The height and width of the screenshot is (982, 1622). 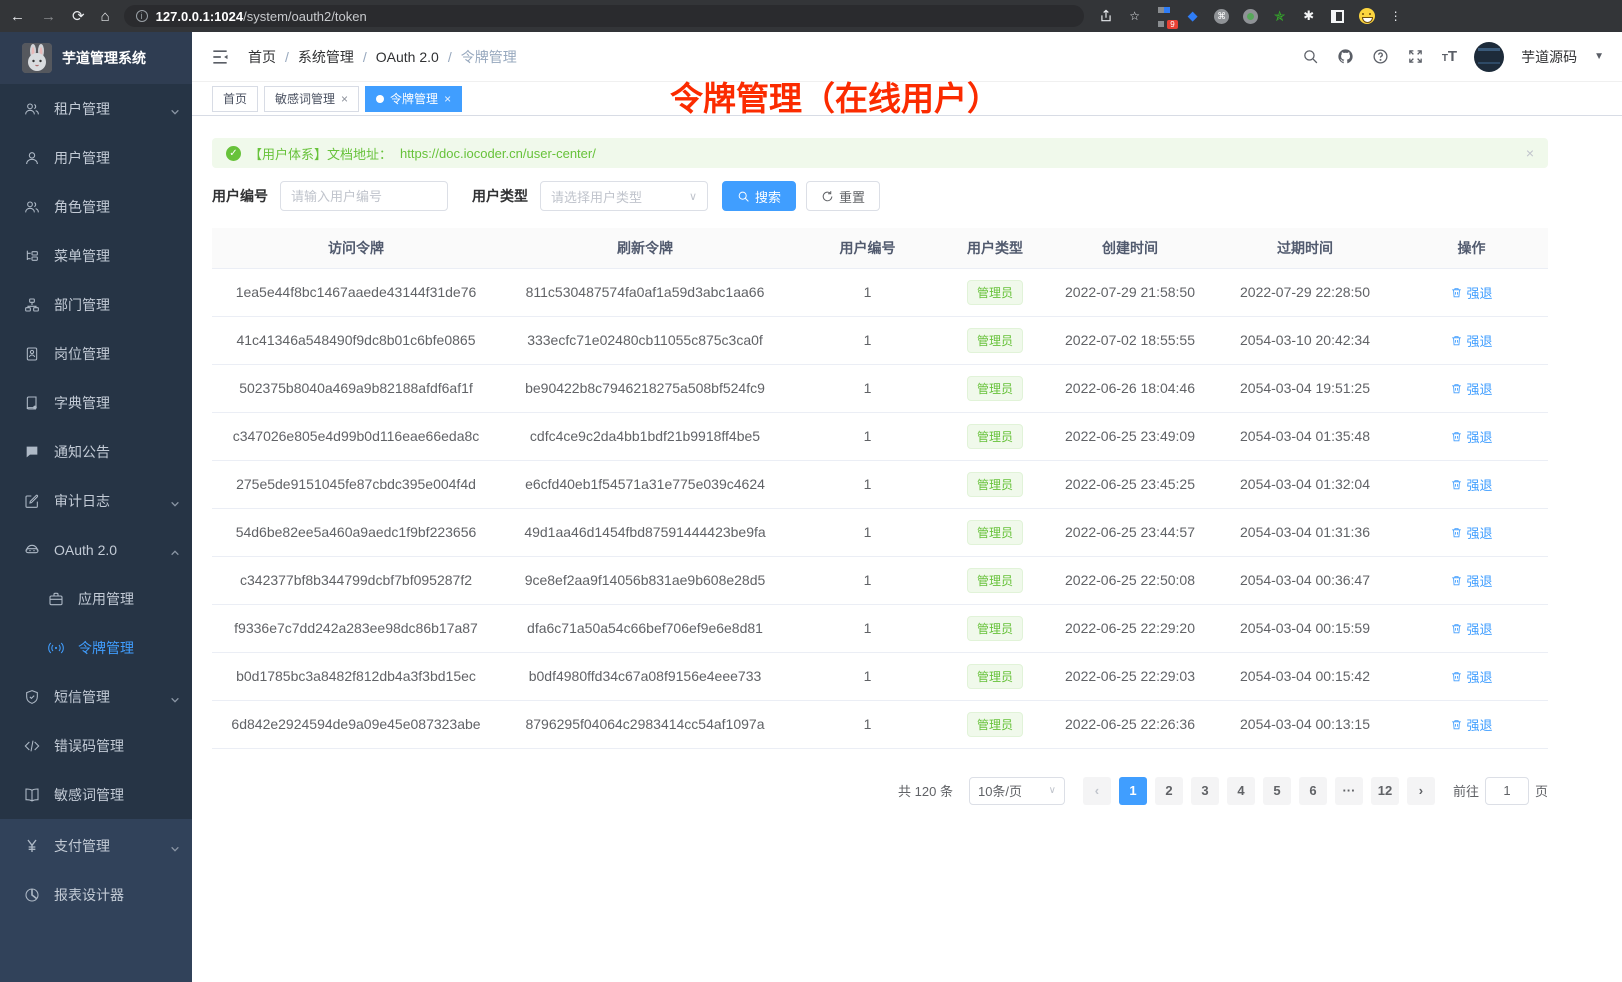 What do you see at coordinates (1381, 57) in the screenshot?
I see `help-icon` at bounding box center [1381, 57].